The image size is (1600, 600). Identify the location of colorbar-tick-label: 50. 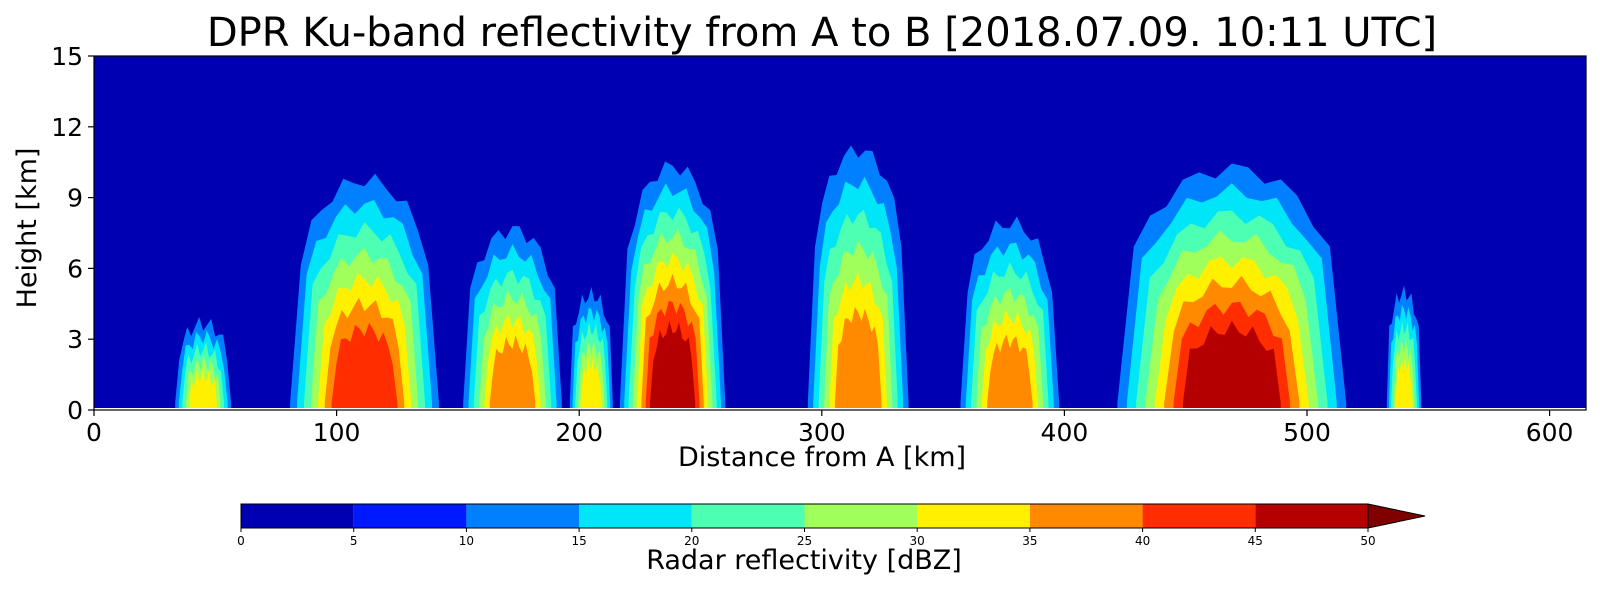
(1367, 541).